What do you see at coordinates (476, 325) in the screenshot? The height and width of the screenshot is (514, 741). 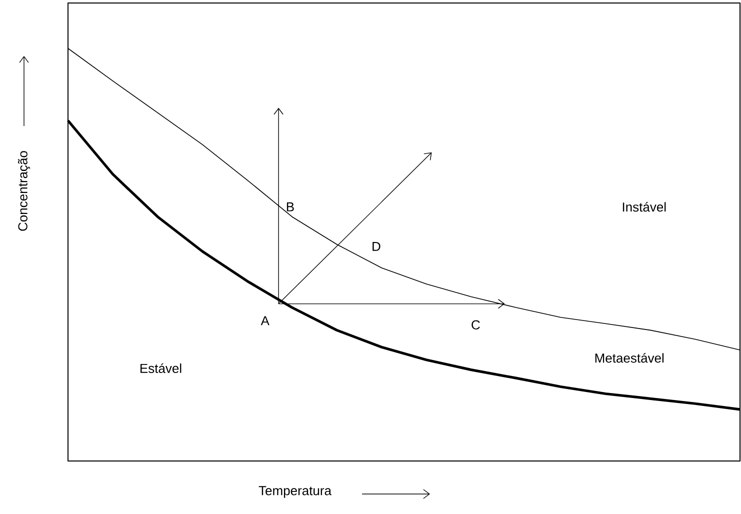 I see `annotation: C` at bounding box center [476, 325].